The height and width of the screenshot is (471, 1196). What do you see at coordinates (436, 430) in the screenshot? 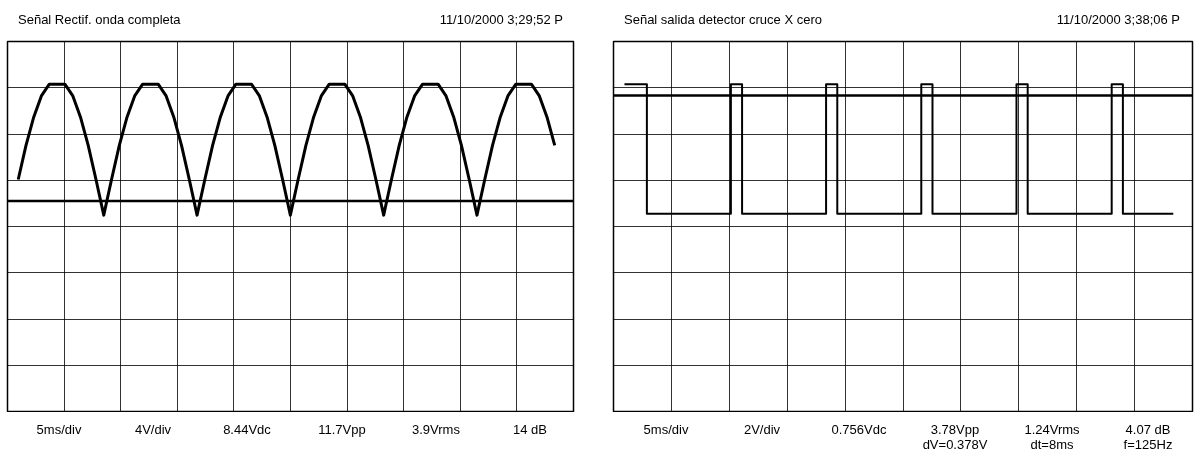
I see `text: 3.9Vrms` at bounding box center [436, 430].